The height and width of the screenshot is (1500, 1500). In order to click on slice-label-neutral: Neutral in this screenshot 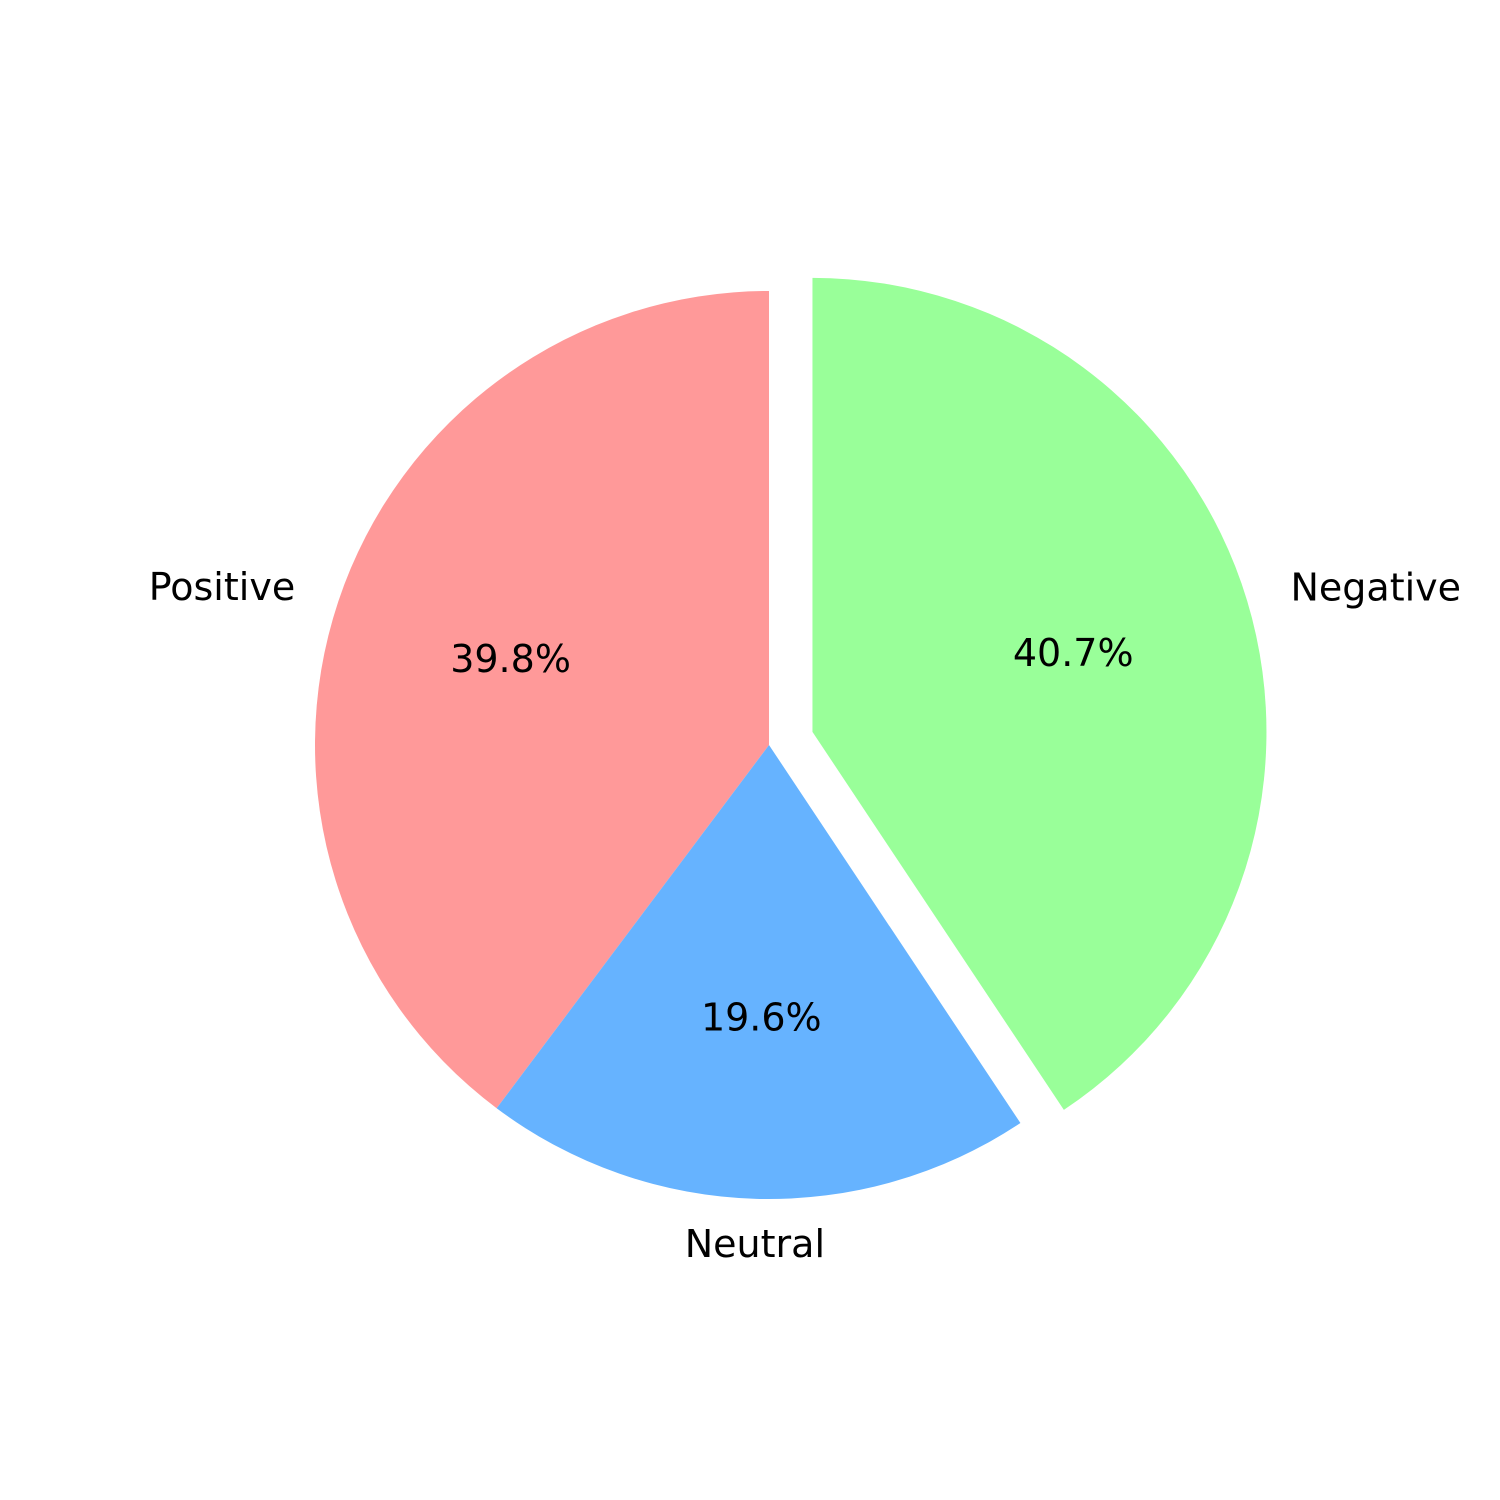, I will do `click(755, 1244)`.